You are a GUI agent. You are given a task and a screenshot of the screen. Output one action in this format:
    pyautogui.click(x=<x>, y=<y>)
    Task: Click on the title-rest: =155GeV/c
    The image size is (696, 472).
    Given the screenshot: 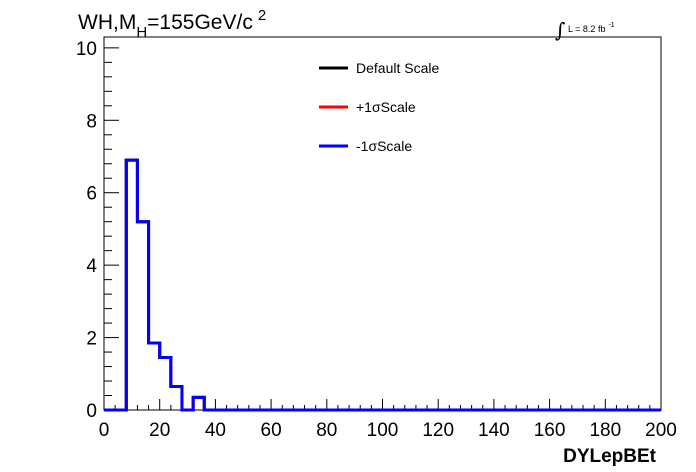 What is the action you would take?
    pyautogui.click(x=200, y=22)
    